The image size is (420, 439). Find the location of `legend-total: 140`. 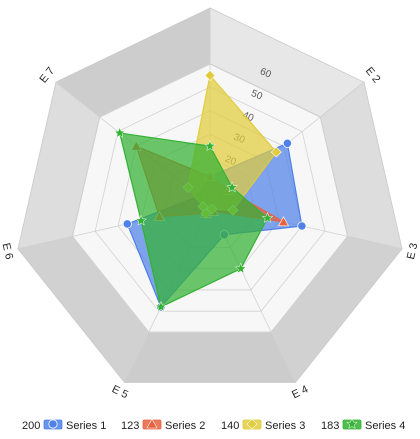

legend-total: 140 is located at coordinates (230, 426).